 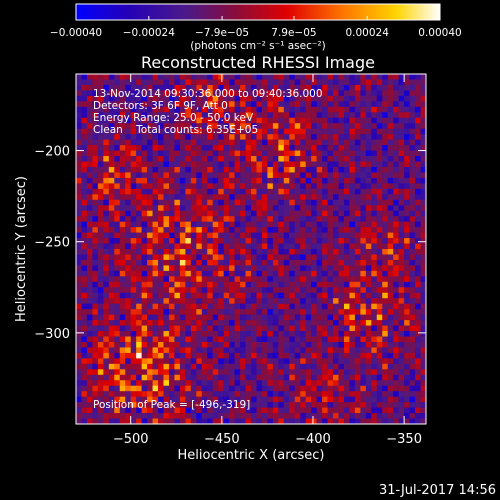 What do you see at coordinates (367, 33) in the screenshot?
I see `colorbar-tick-label: 0.00024` at bounding box center [367, 33].